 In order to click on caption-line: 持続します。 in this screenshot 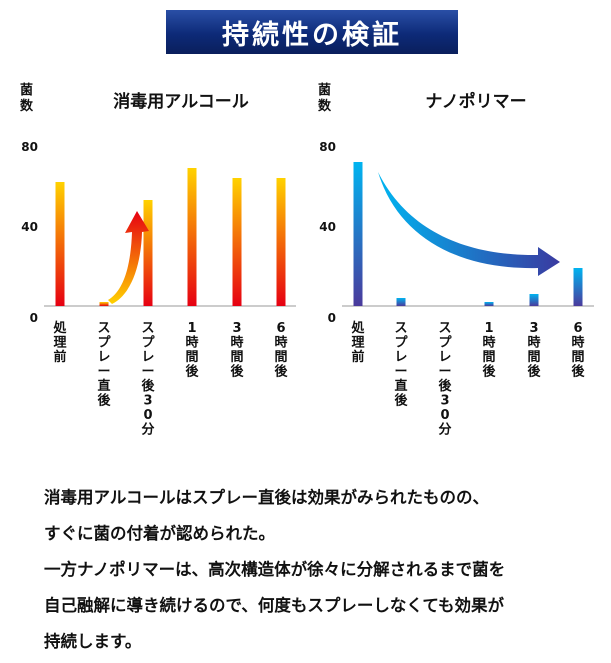, I will do `click(93, 641)`.